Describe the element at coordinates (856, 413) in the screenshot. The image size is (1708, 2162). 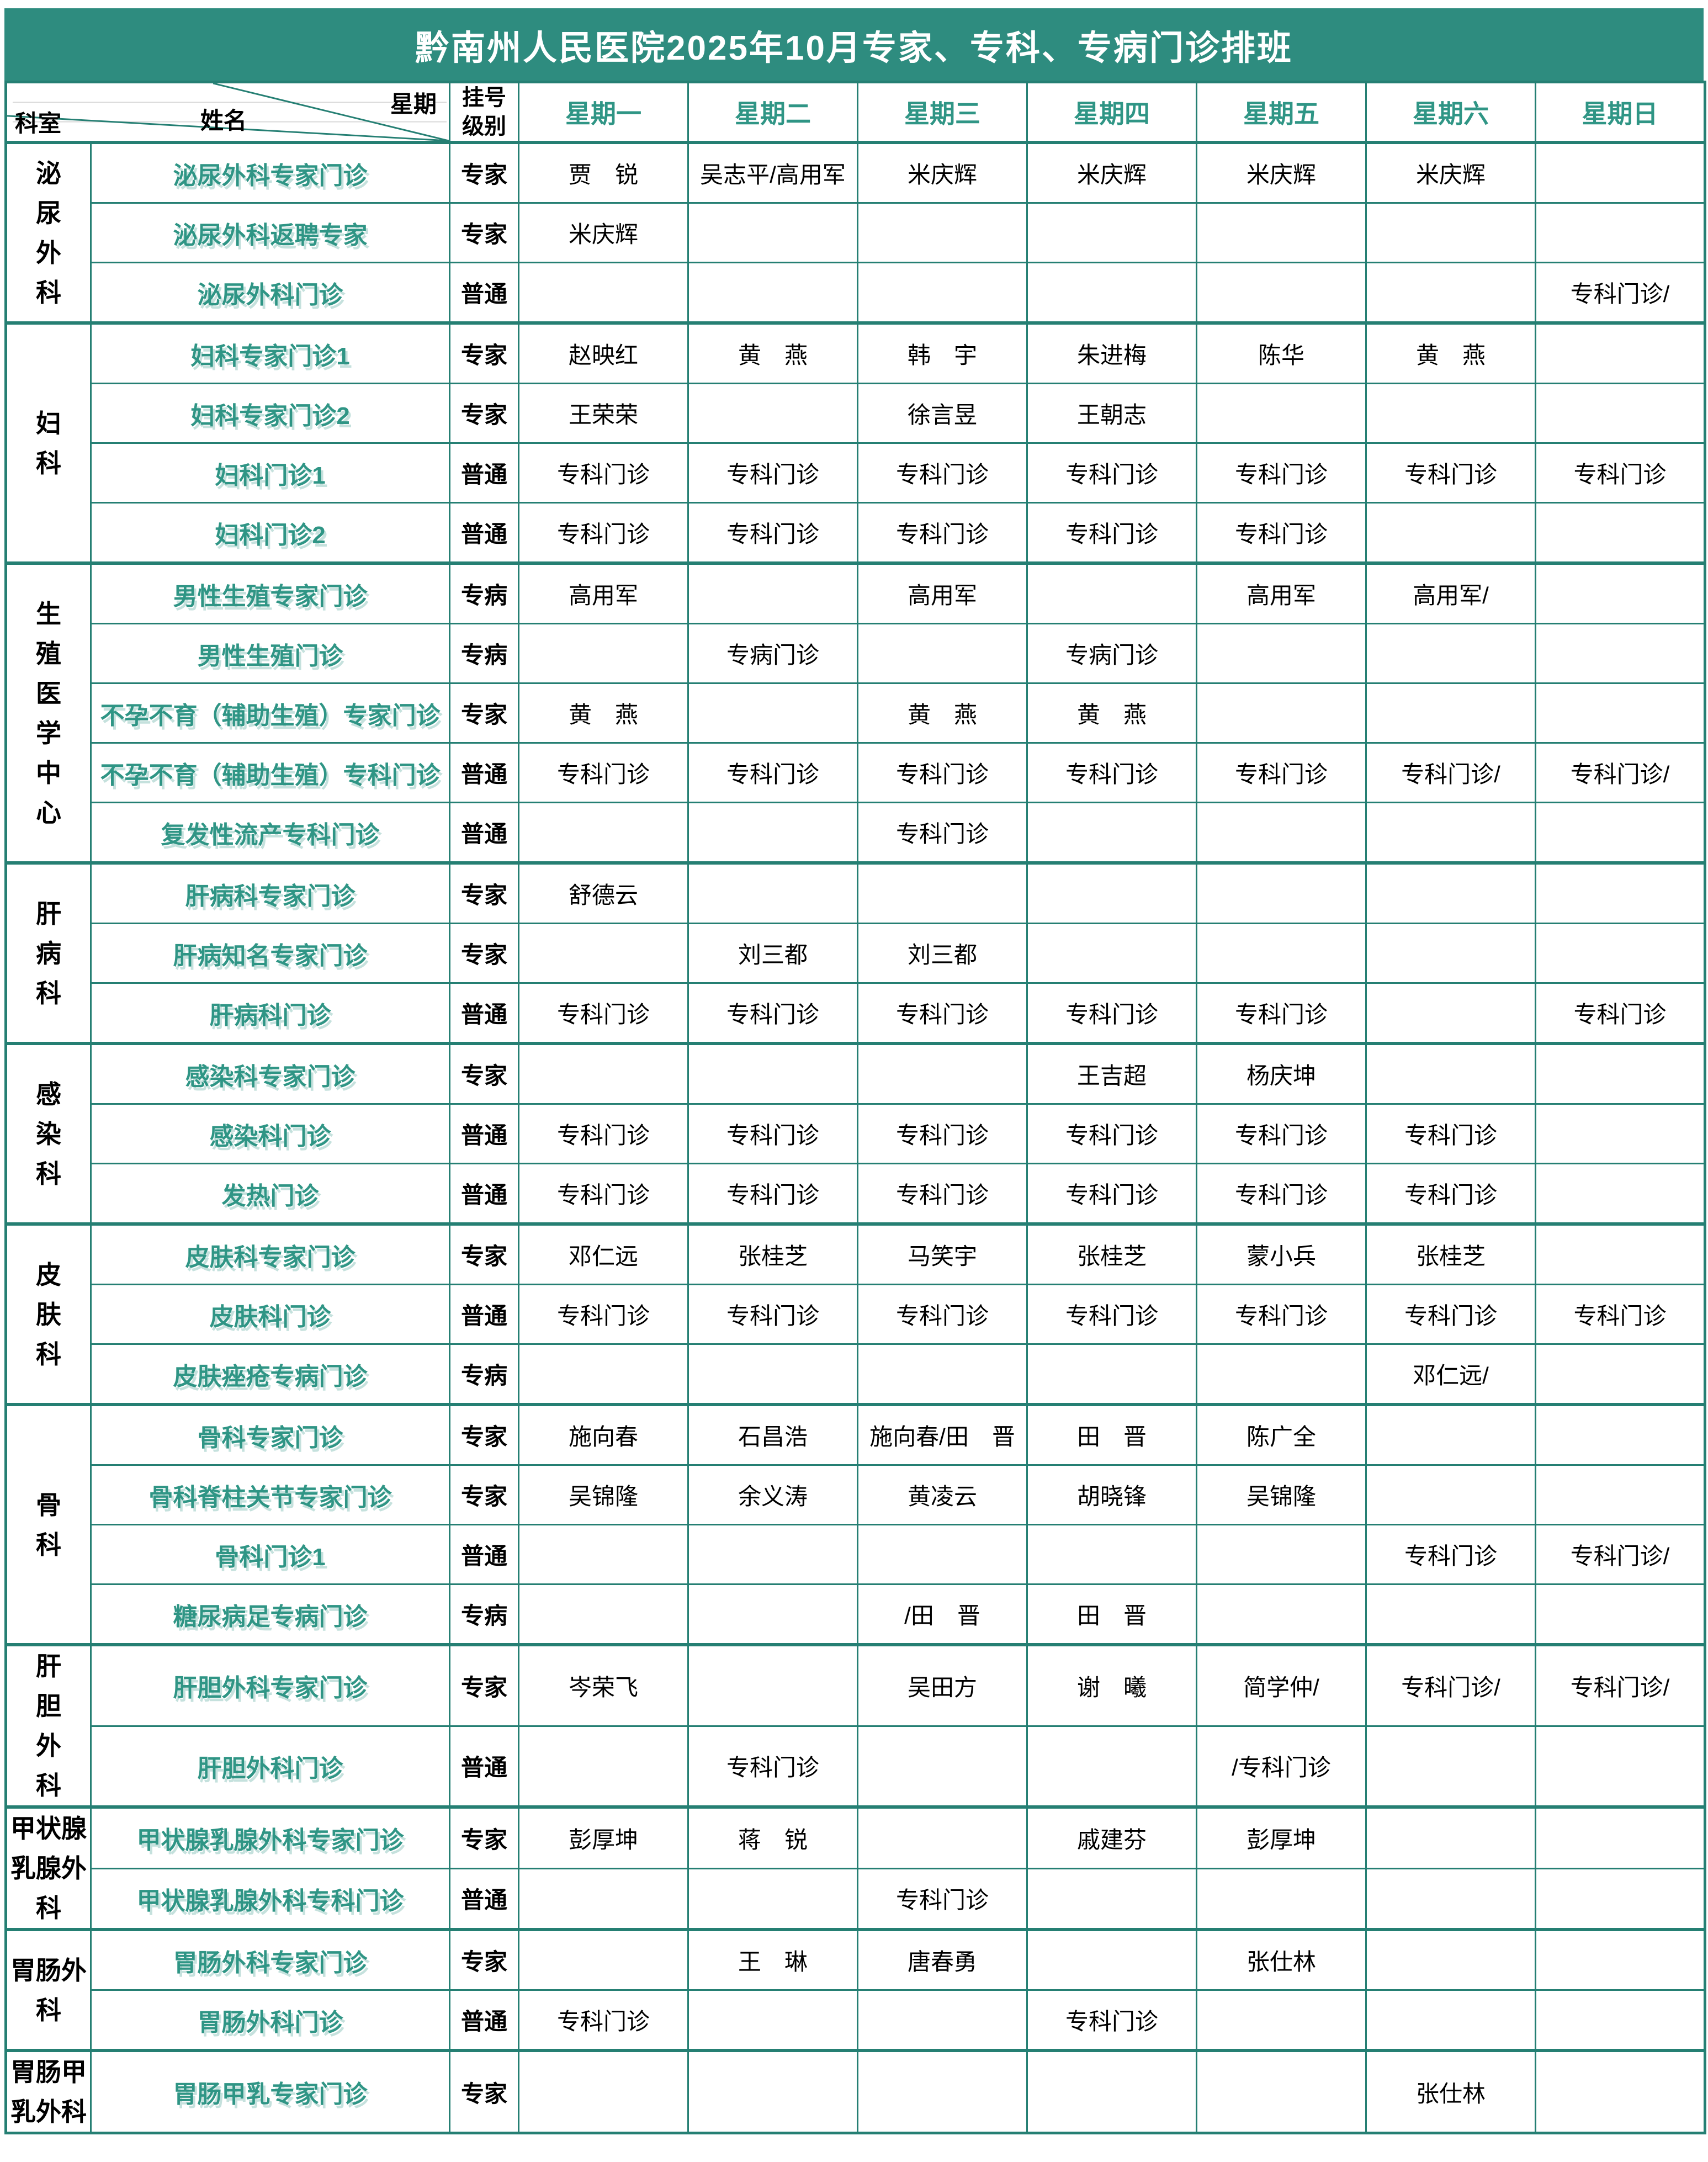
I see `table-row: 妇科专家门诊2 专家 王荣荣 徐言昱 王朝志` at that location.